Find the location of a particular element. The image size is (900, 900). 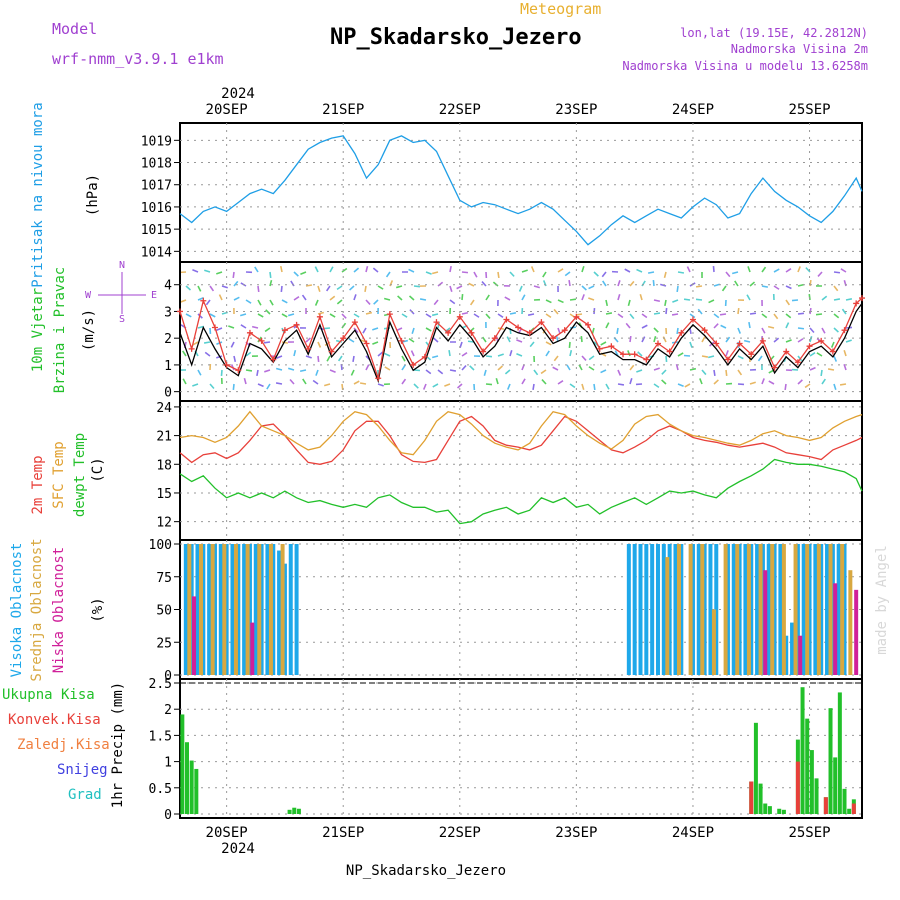

model-label: Model is located at coordinates (74, 29).